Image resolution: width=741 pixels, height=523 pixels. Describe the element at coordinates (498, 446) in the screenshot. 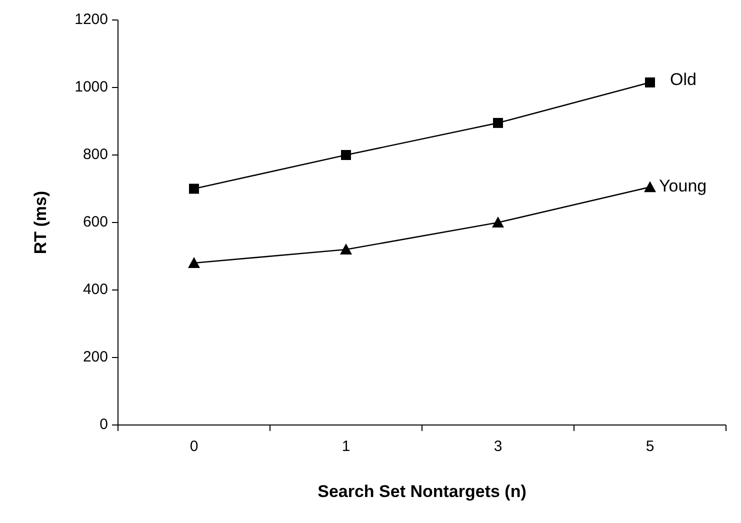

I see `x-tick-label: 3` at that location.